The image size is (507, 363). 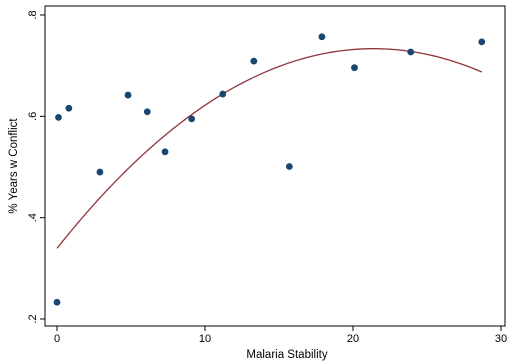 What do you see at coordinates (14, 166) in the screenshot?
I see `y-axis-title: % Years w Conflict` at bounding box center [14, 166].